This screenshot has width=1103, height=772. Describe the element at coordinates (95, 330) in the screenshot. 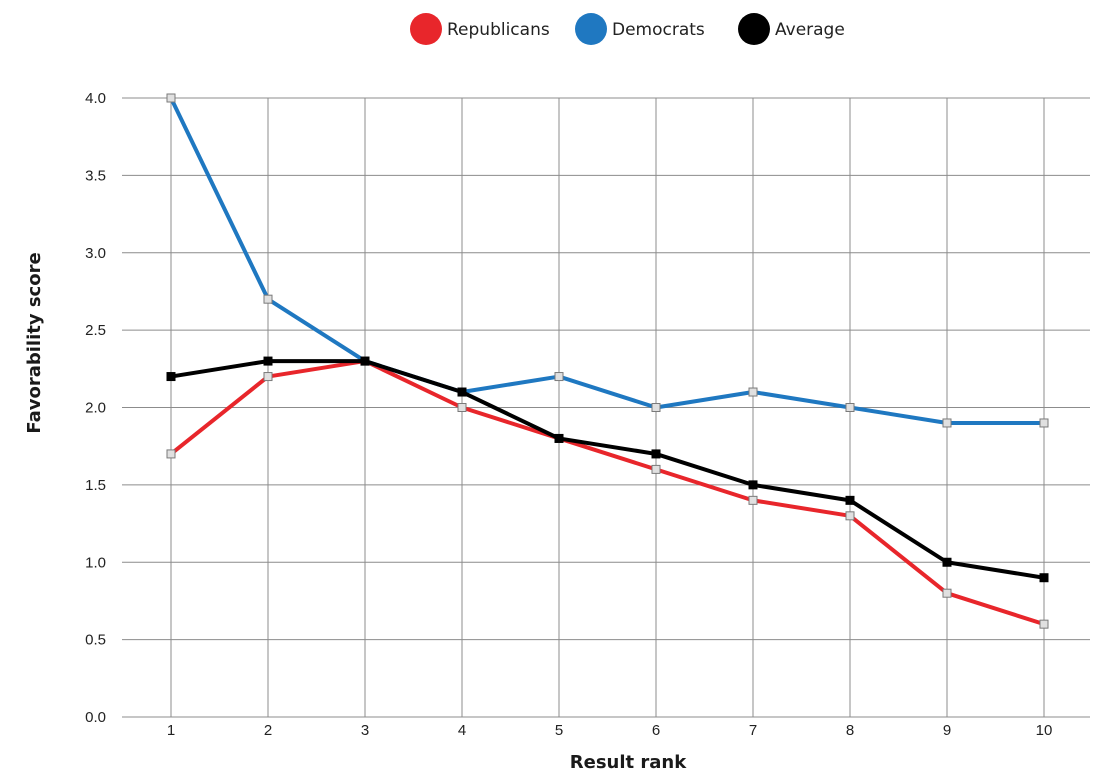

I see `y-tick-label: 2.5` at that location.